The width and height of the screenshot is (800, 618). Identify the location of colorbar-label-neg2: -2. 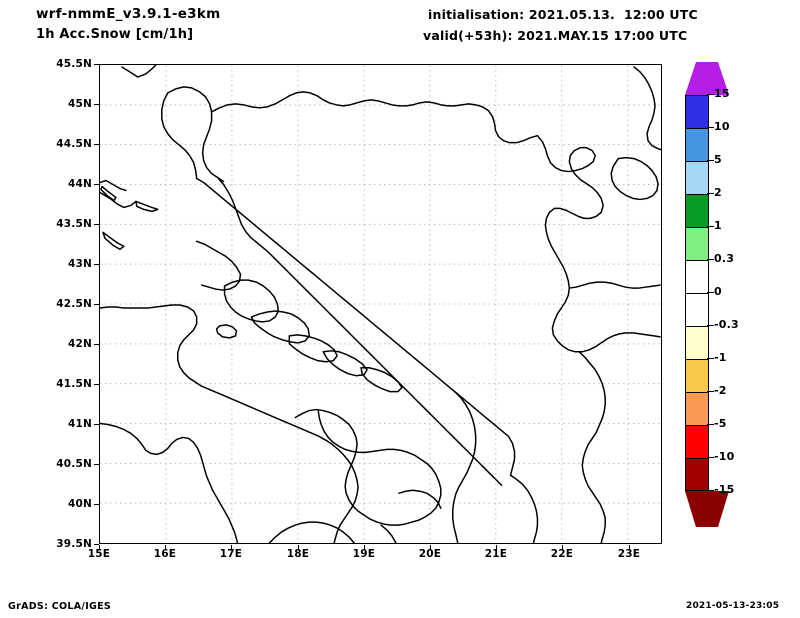
(720, 390).